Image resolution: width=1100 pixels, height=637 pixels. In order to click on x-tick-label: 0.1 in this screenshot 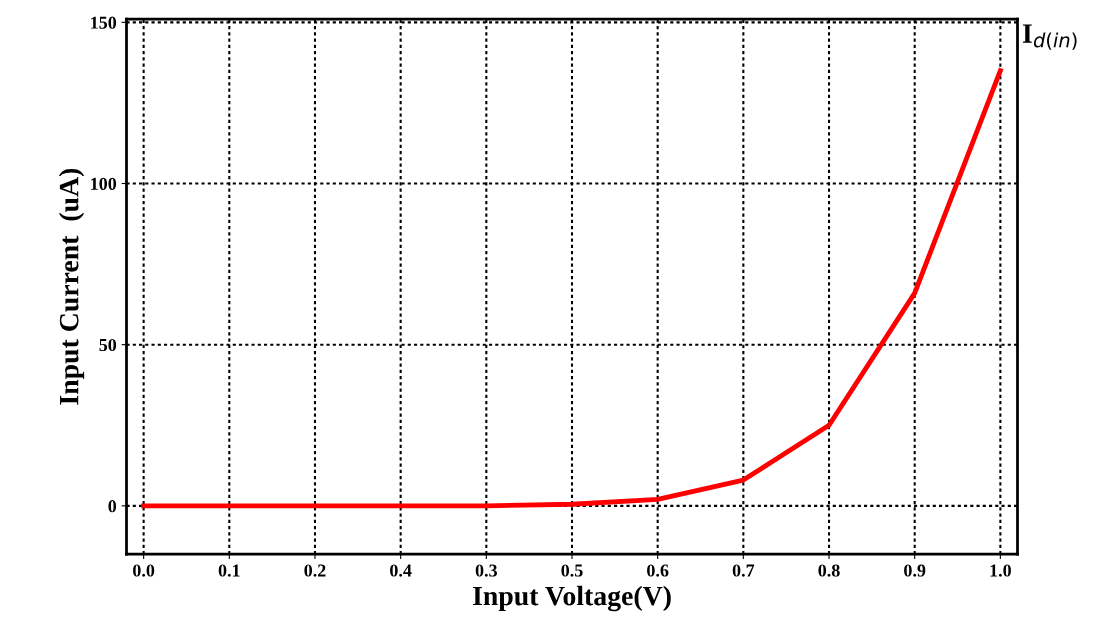, I will do `click(229, 570)`.